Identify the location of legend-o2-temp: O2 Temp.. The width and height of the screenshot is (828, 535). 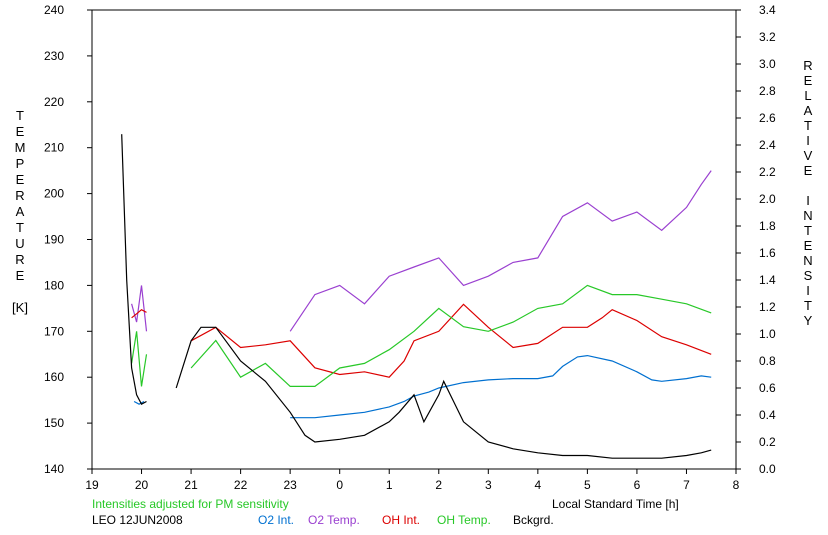
(334, 520).